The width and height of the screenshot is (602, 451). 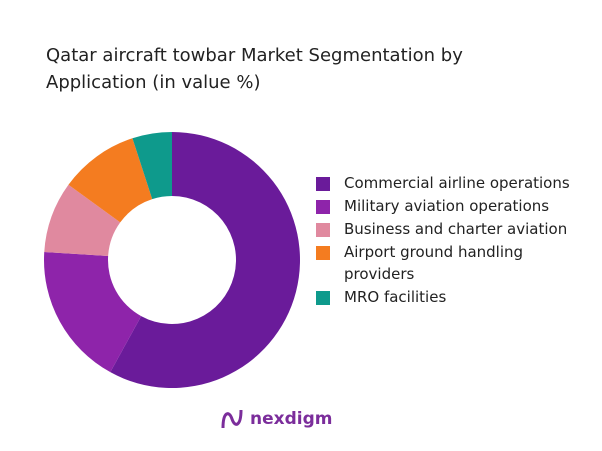 I want to click on legend-label: Business and charter aviation, so click(x=456, y=229).